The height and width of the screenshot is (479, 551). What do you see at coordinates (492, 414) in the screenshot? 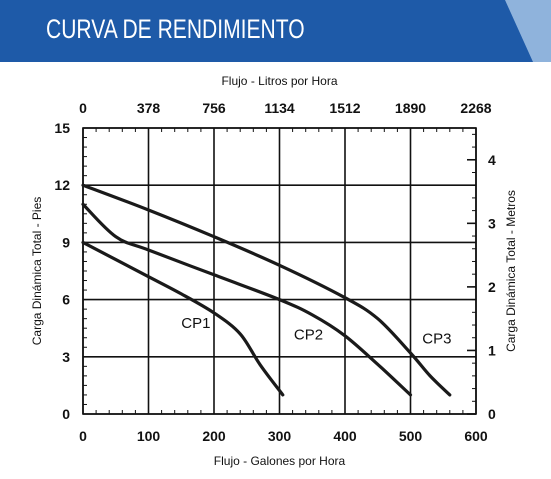
I see `right-tick-label: 0` at bounding box center [492, 414].